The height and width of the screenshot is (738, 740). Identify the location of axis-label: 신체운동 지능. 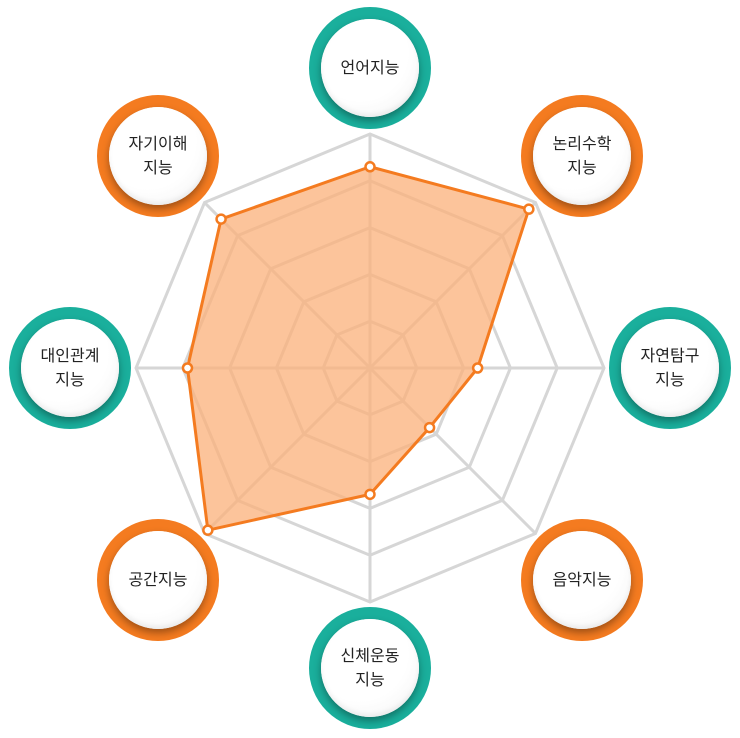
(370, 667).